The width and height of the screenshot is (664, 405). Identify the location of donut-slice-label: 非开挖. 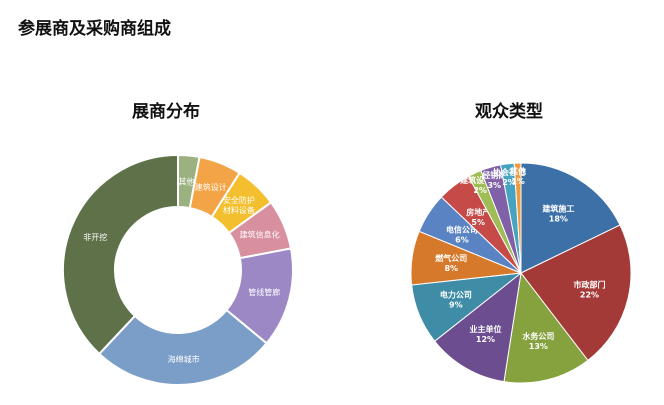
(95, 237).